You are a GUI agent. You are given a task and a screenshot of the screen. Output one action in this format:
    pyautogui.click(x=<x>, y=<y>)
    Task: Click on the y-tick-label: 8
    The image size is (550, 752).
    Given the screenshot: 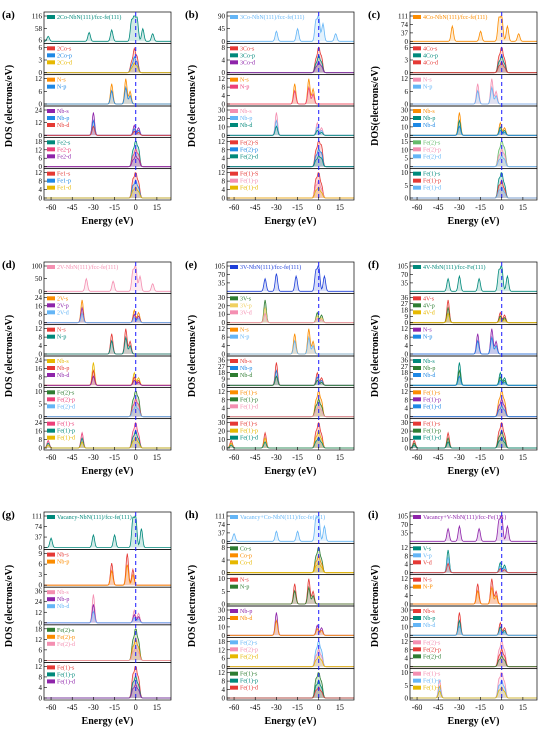 What is the action you would take?
    pyautogui.click(x=407, y=556)
    